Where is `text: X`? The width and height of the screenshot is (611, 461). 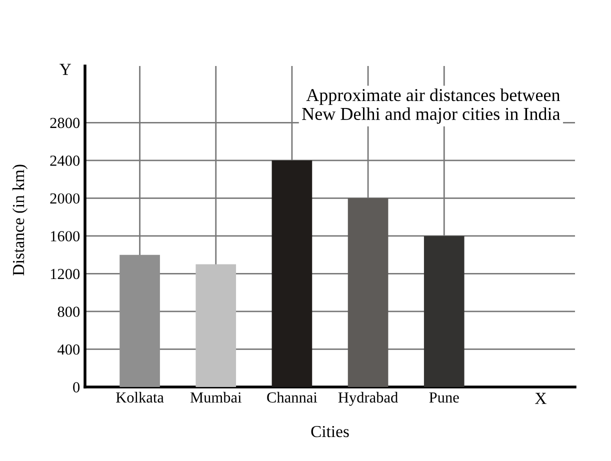 text: X is located at coordinates (540, 398).